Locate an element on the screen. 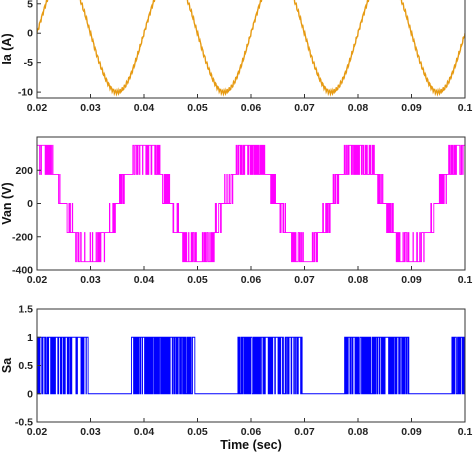 Image resolution: width=474 pixels, height=474 pixels. y-tick-label: -400 is located at coordinates (22, 271).